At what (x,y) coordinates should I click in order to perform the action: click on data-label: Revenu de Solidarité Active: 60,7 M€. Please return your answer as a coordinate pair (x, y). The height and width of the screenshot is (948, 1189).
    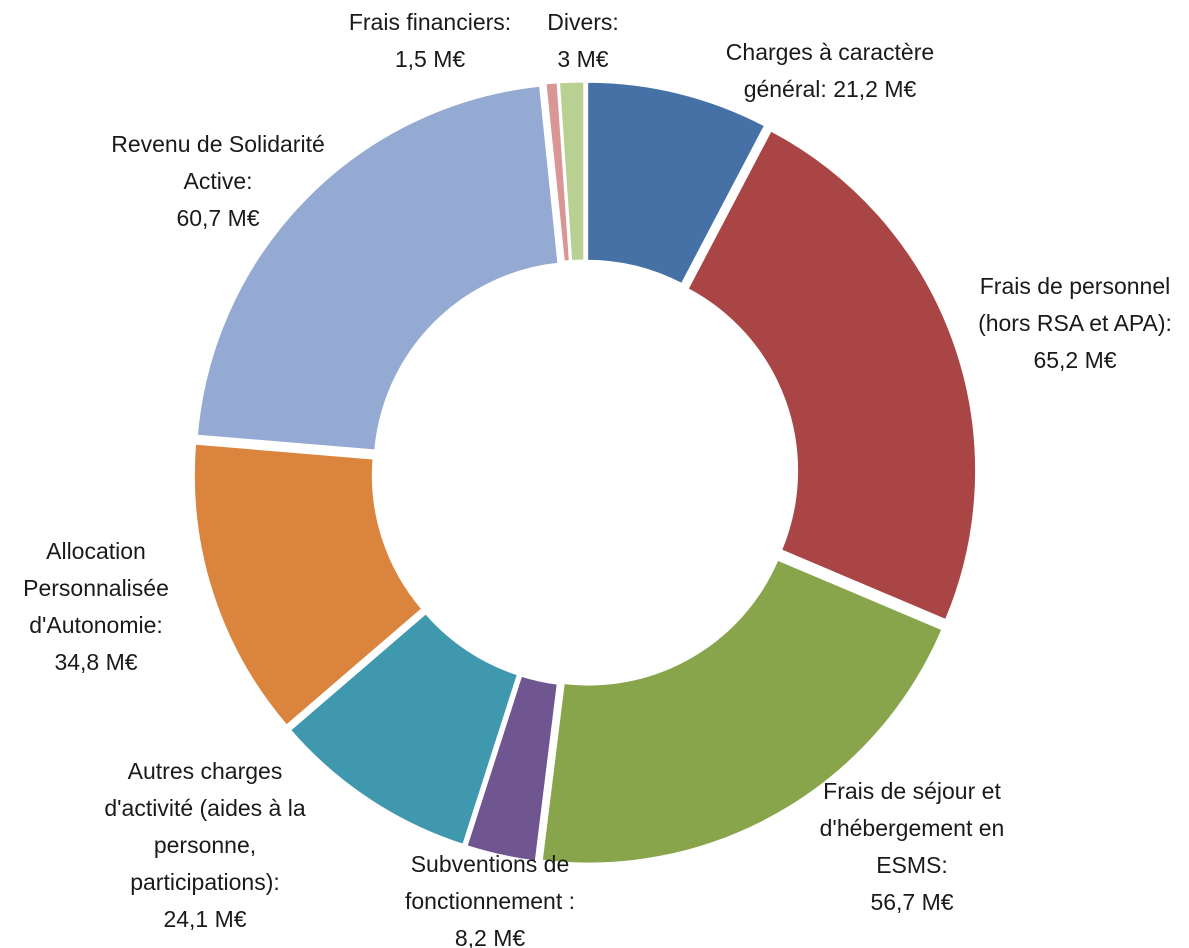
    Looking at the image, I should click on (218, 181).